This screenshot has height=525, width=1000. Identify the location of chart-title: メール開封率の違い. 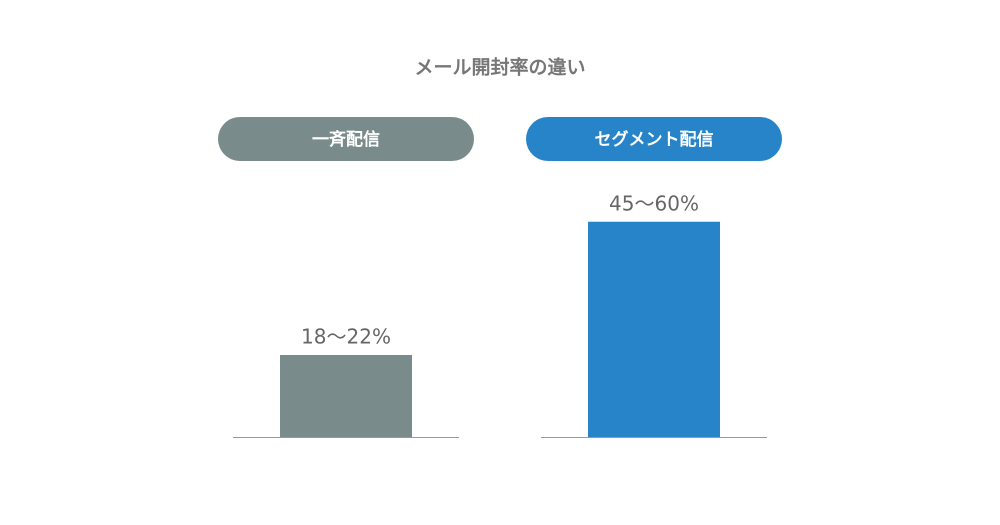
(499, 67).